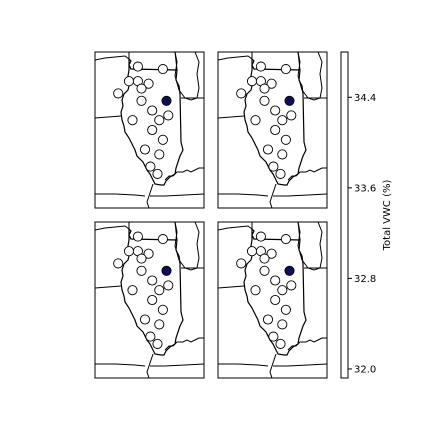  I want to click on colorbar-ticks: 34.4 33.6 32.8 32.0, so click(362, 234).